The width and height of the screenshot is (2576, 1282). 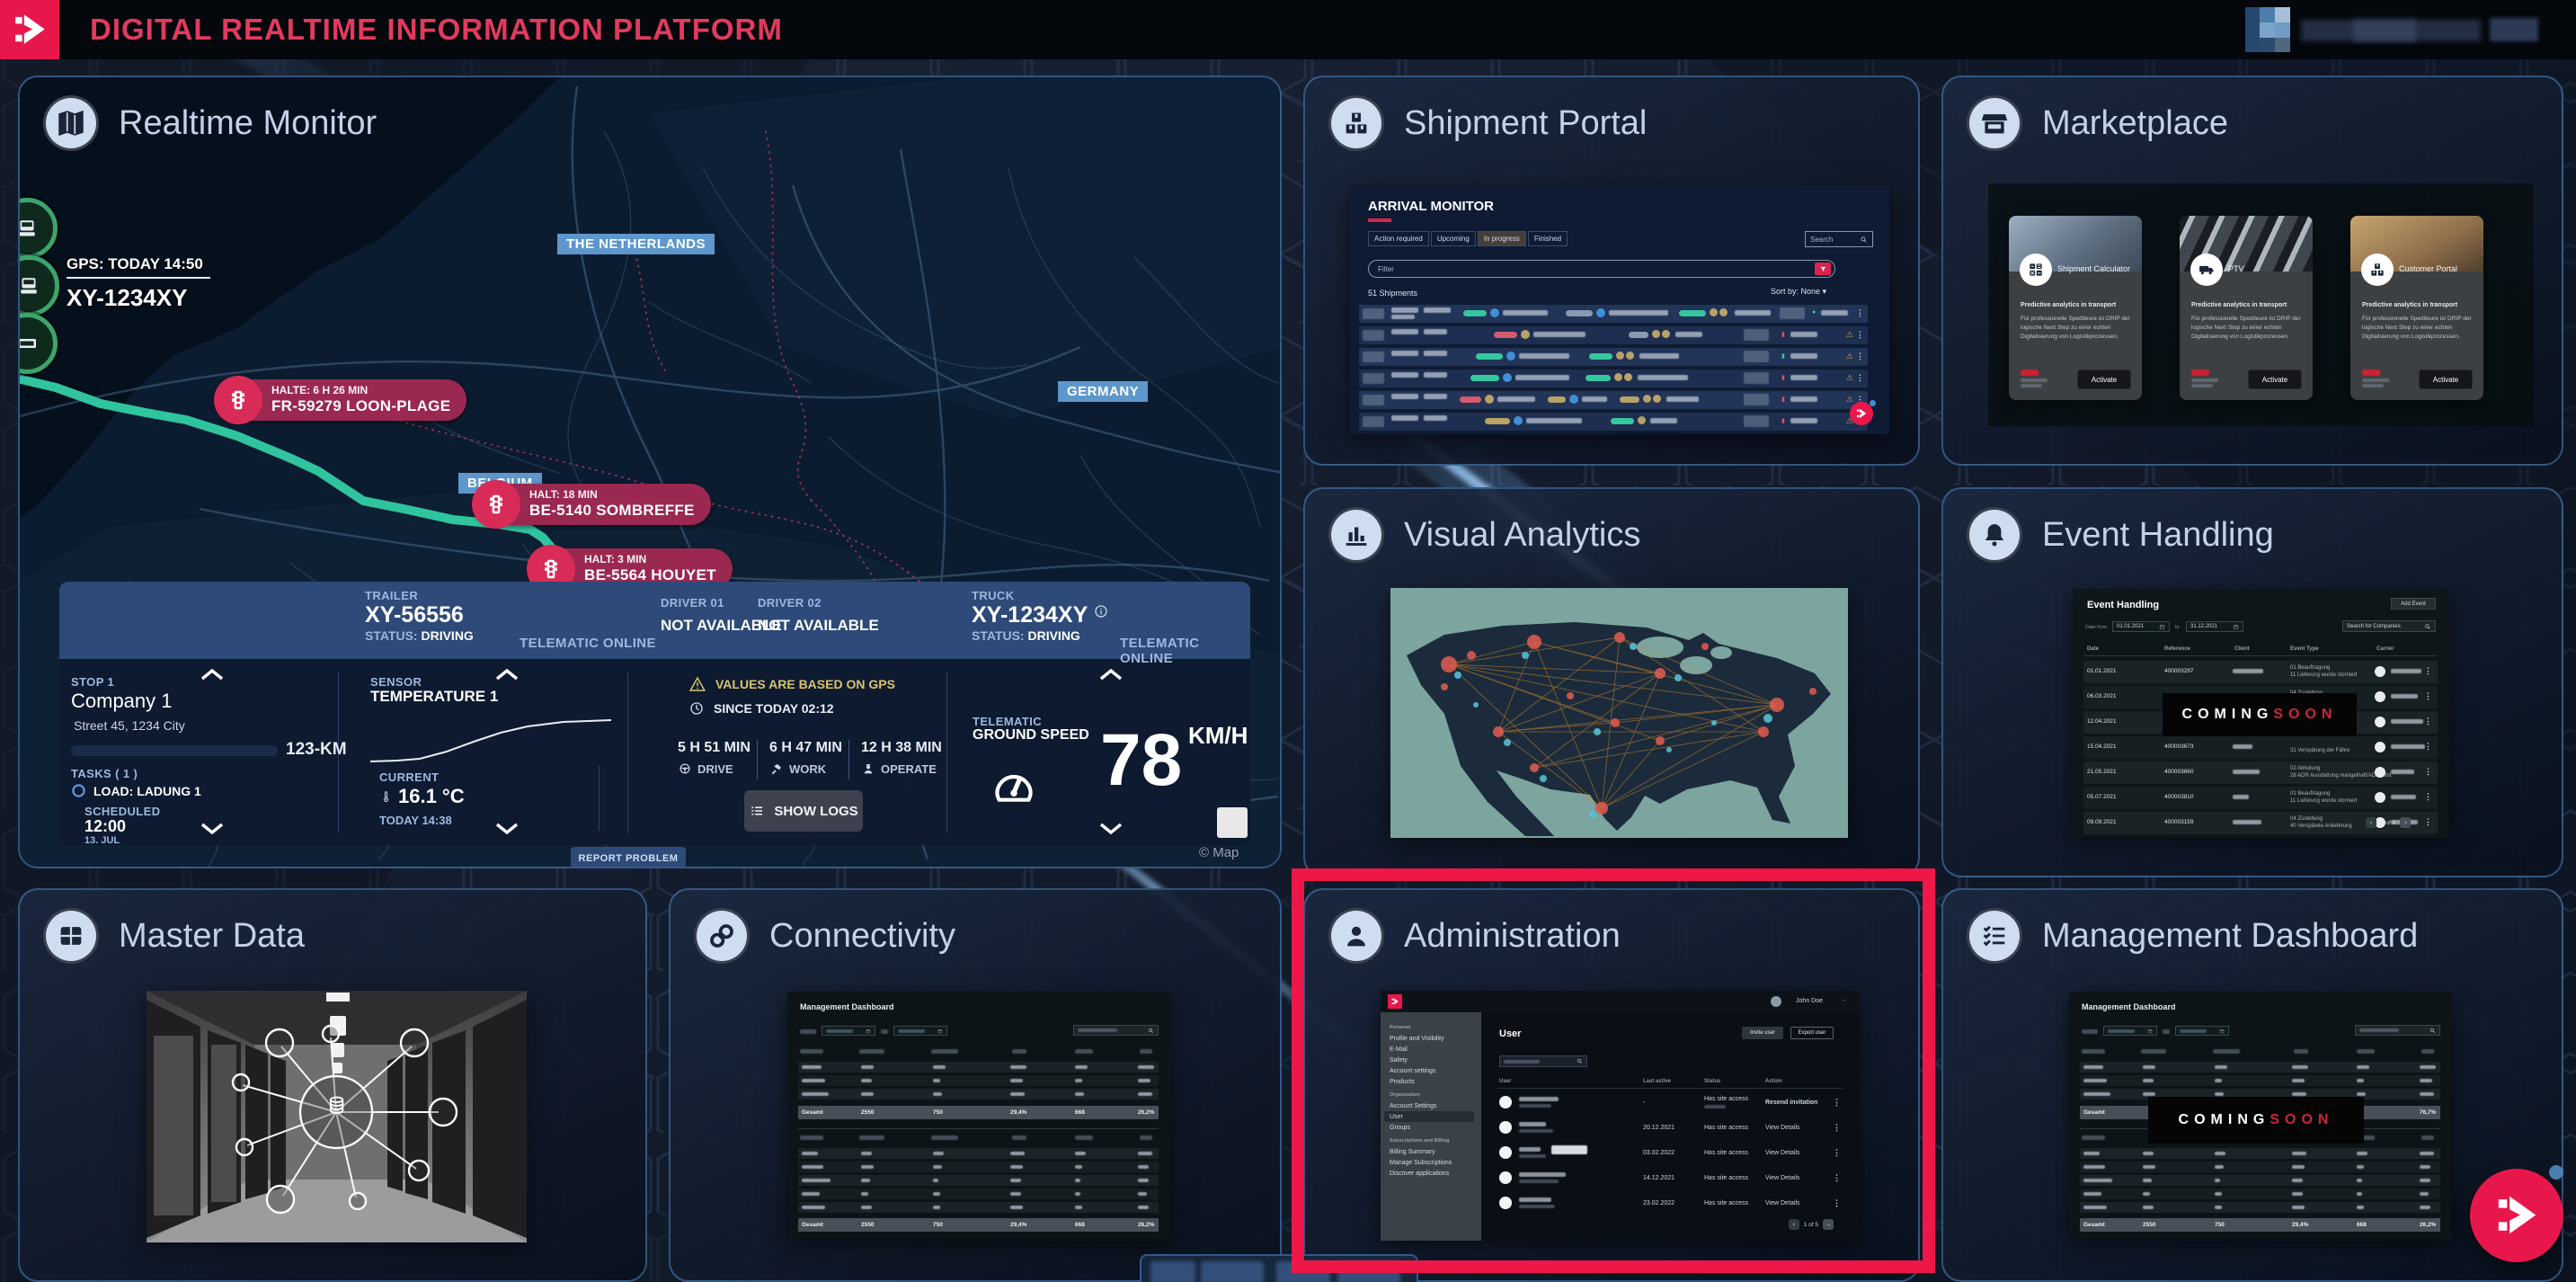 What do you see at coordinates (803, 811) in the screenshot?
I see `show-logs-button: SHOW LOGS` at bounding box center [803, 811].